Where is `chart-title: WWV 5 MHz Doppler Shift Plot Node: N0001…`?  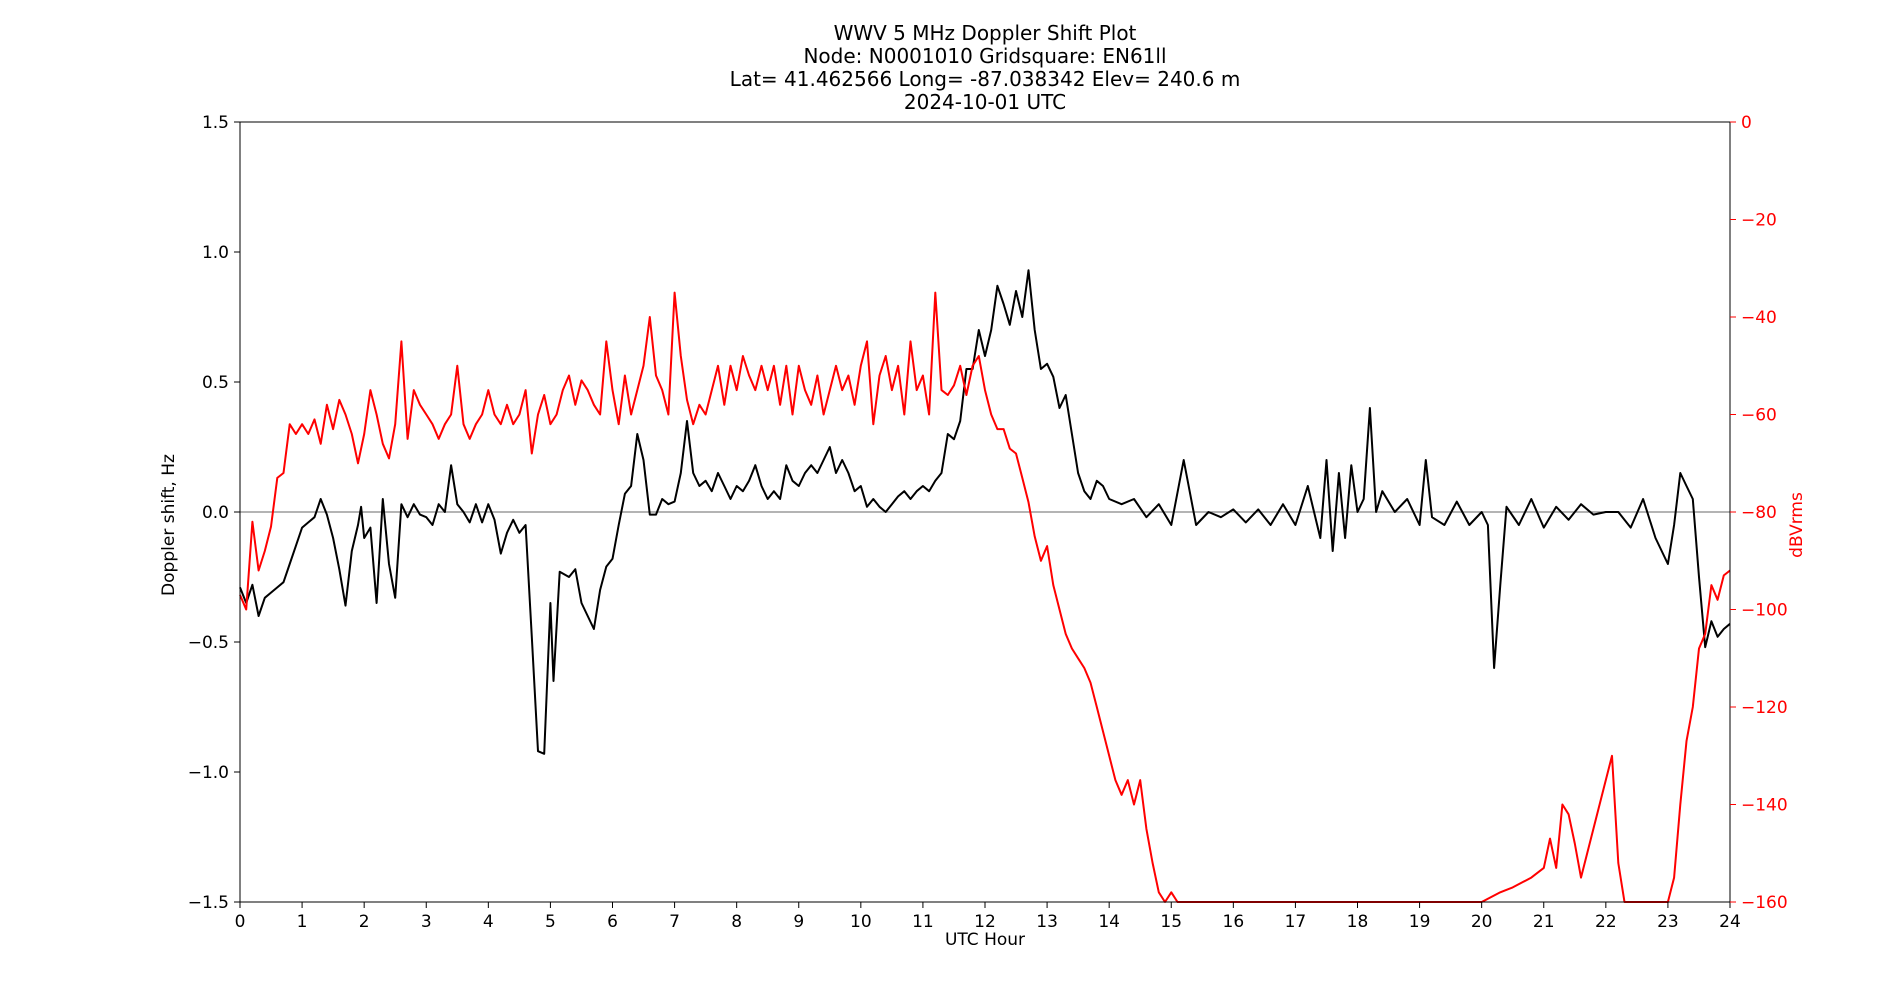
chart-title: WWV 5 MHz Doppler Shift Plot Node: N0001… is located at coordinates (985, 67).